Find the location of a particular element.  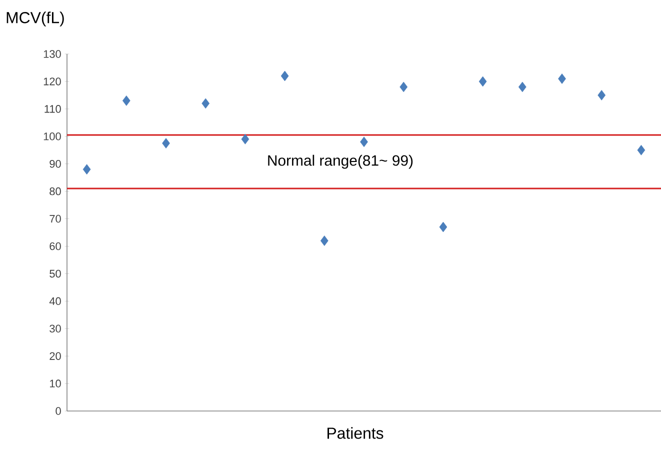

y-tick-label: 60 is located at coordinates (55, 246).